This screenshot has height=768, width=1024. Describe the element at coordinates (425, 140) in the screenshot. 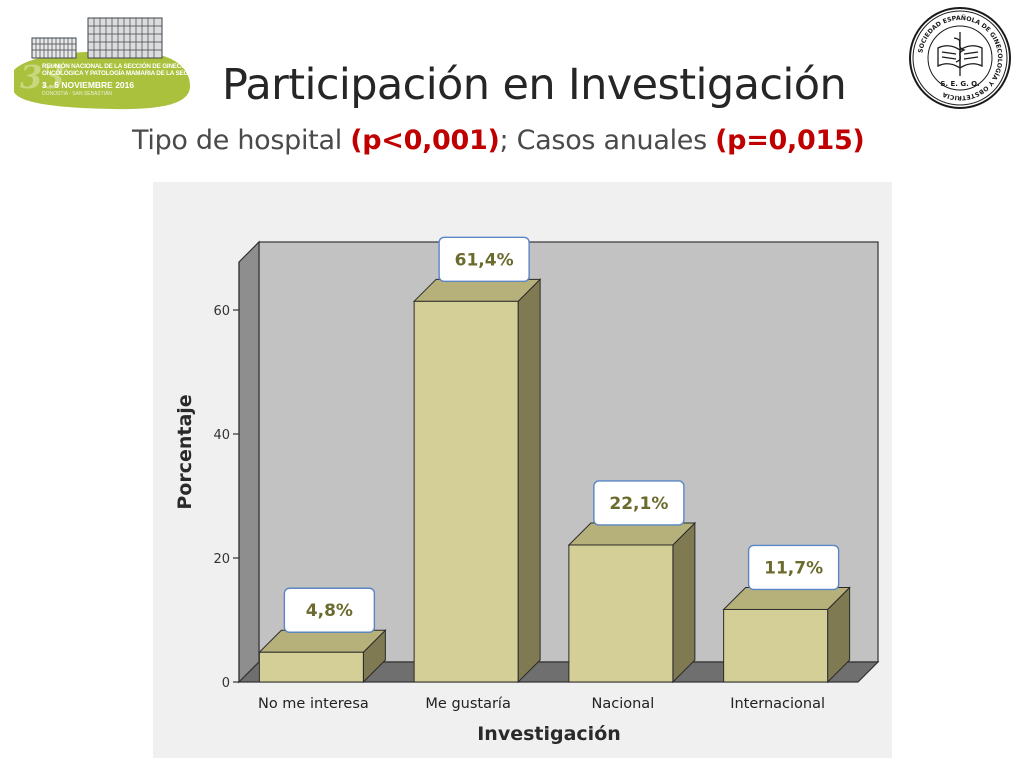

I see `subtitle-p-value-1: (p<0,001)` at that location.